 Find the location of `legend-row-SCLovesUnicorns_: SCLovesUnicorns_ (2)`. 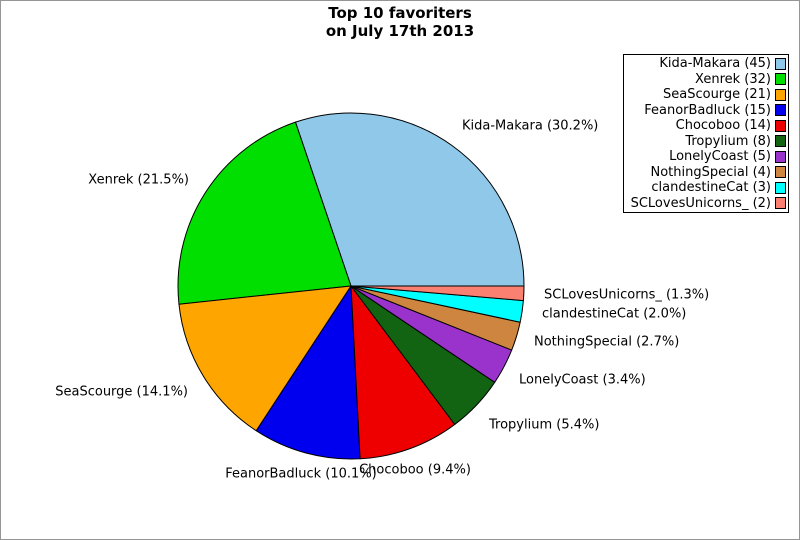

legend-row-SCLovesUnicorns_: SCLovesUnicorns_ (2) is located at coordinates (706, 203).